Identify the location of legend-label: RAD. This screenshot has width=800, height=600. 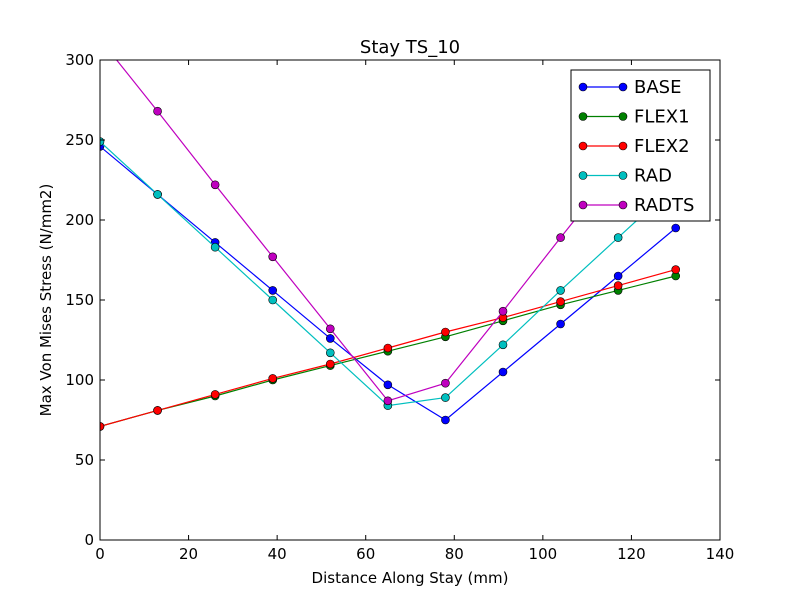
(653, 176).